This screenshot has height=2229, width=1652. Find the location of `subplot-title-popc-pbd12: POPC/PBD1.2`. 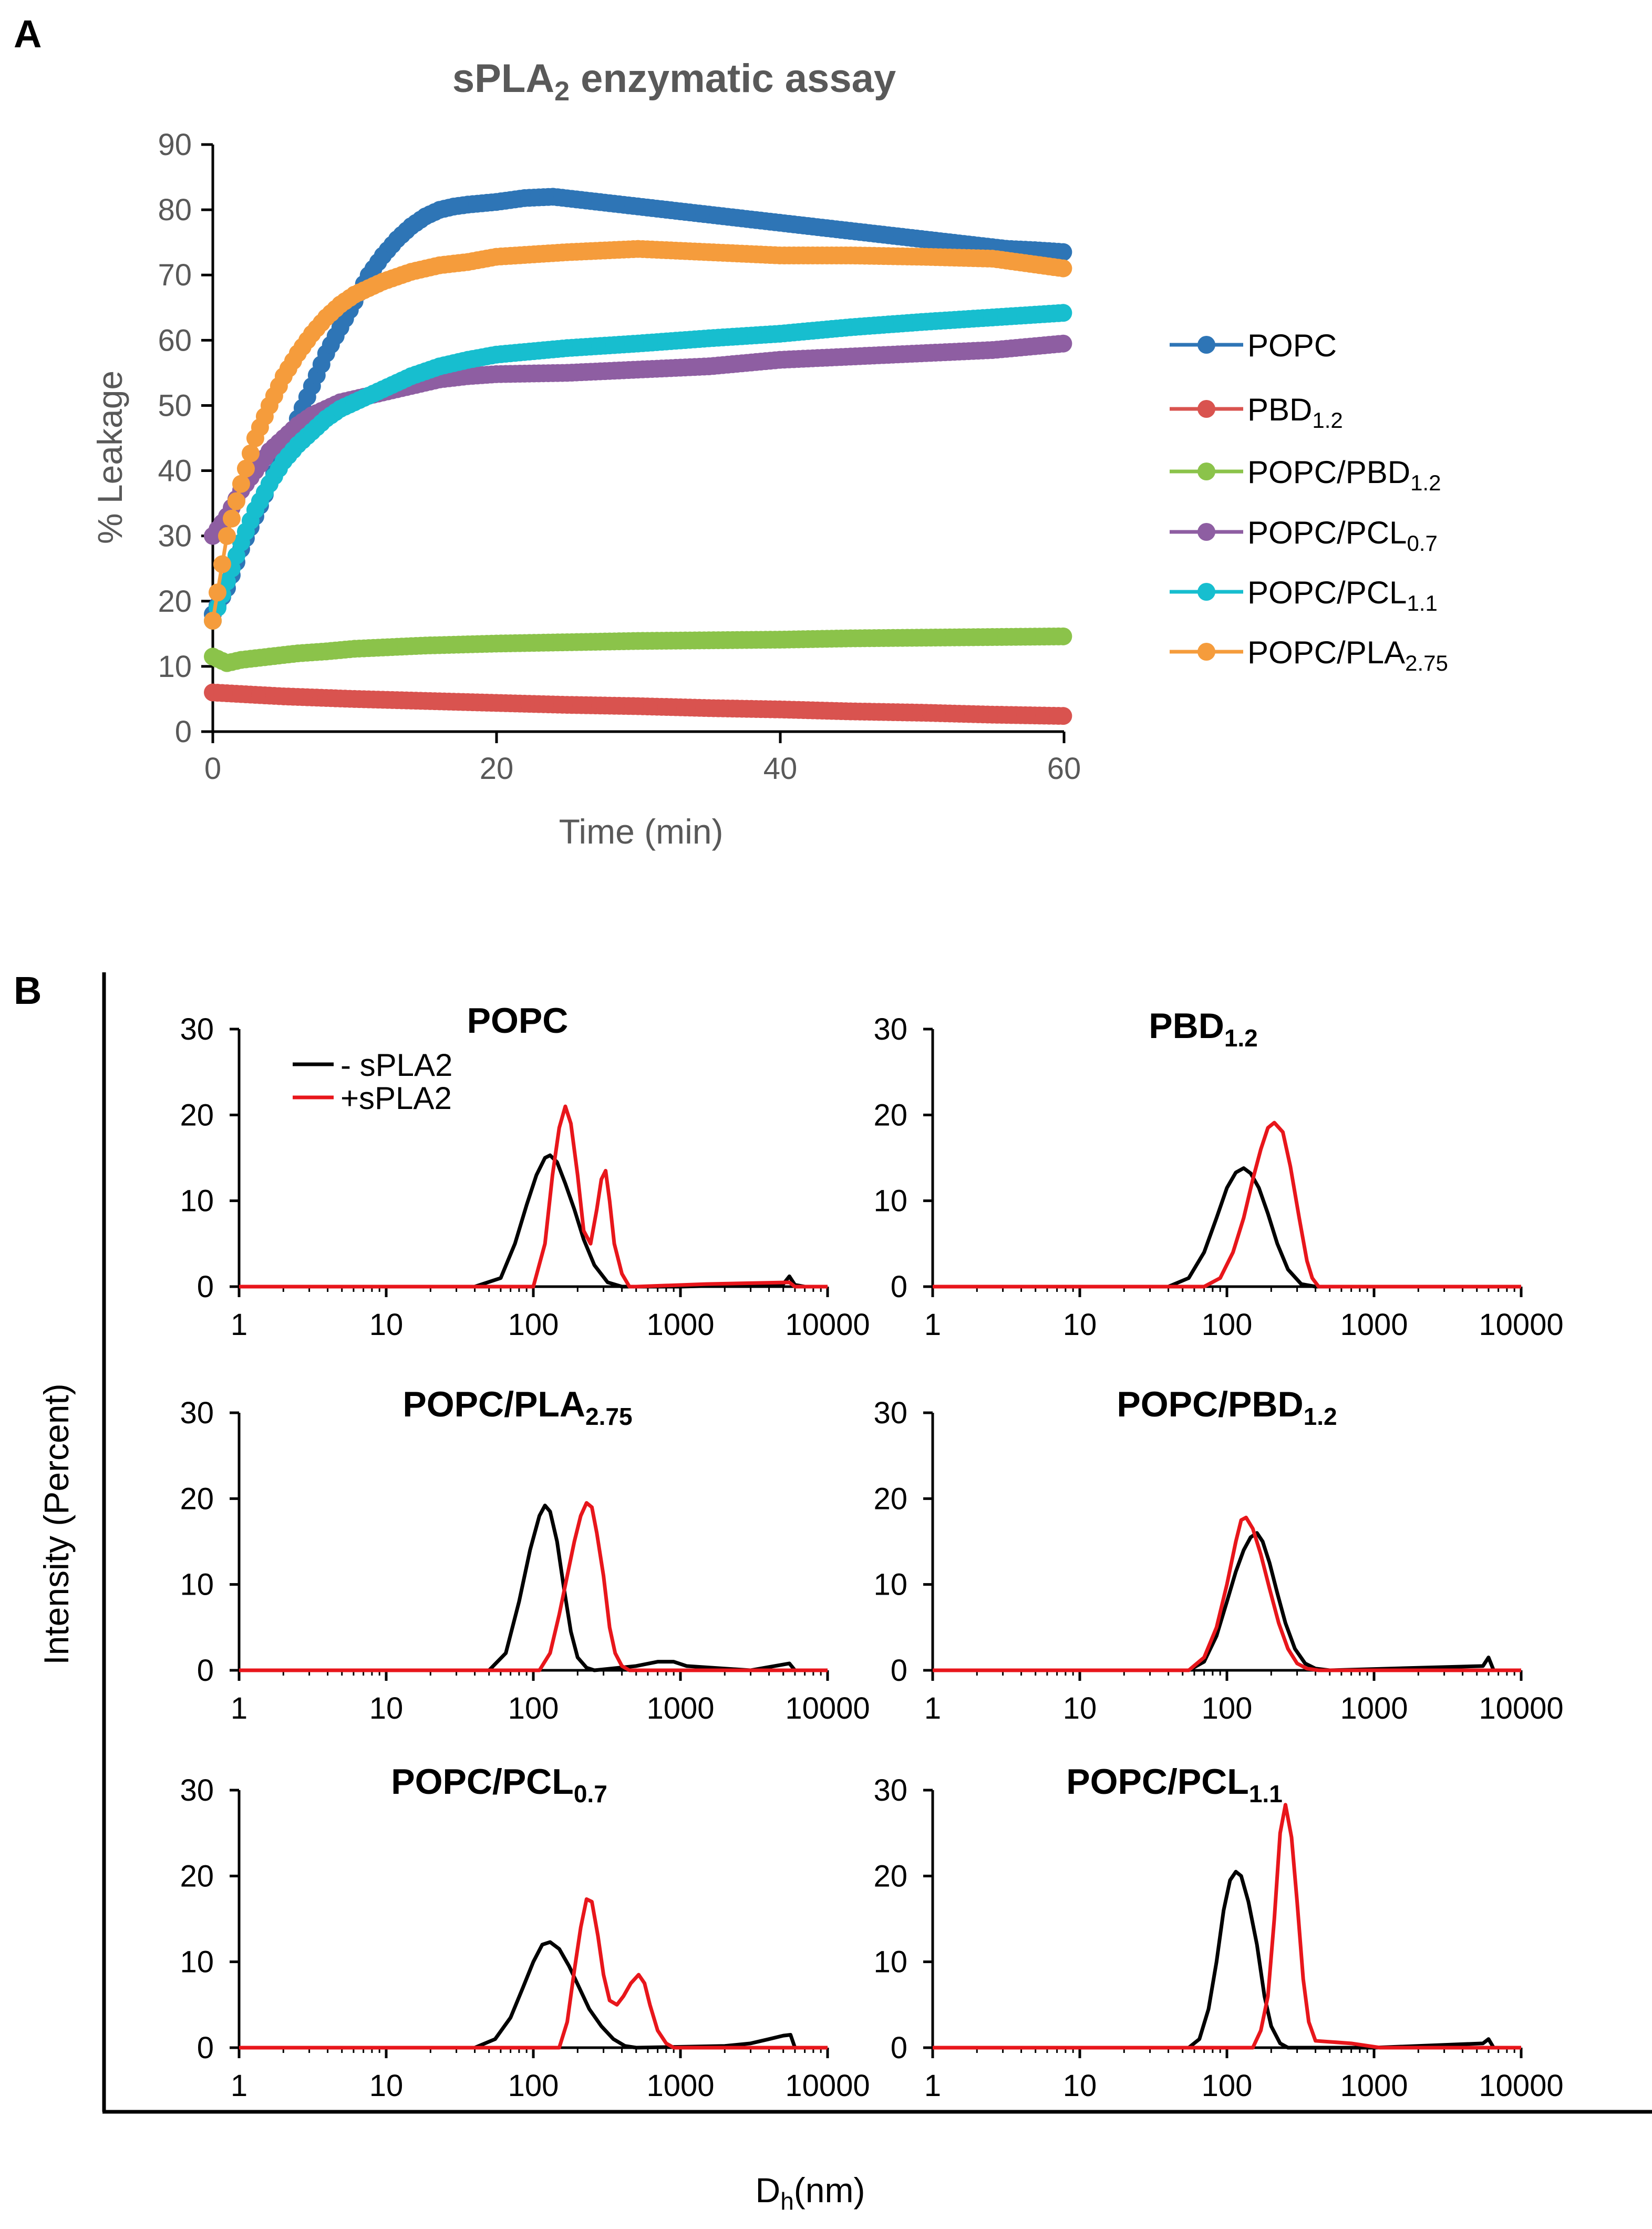

subplot-title-popc-pbd12: POPC/PBD1.2 is located at coordinates (1227, 1407).